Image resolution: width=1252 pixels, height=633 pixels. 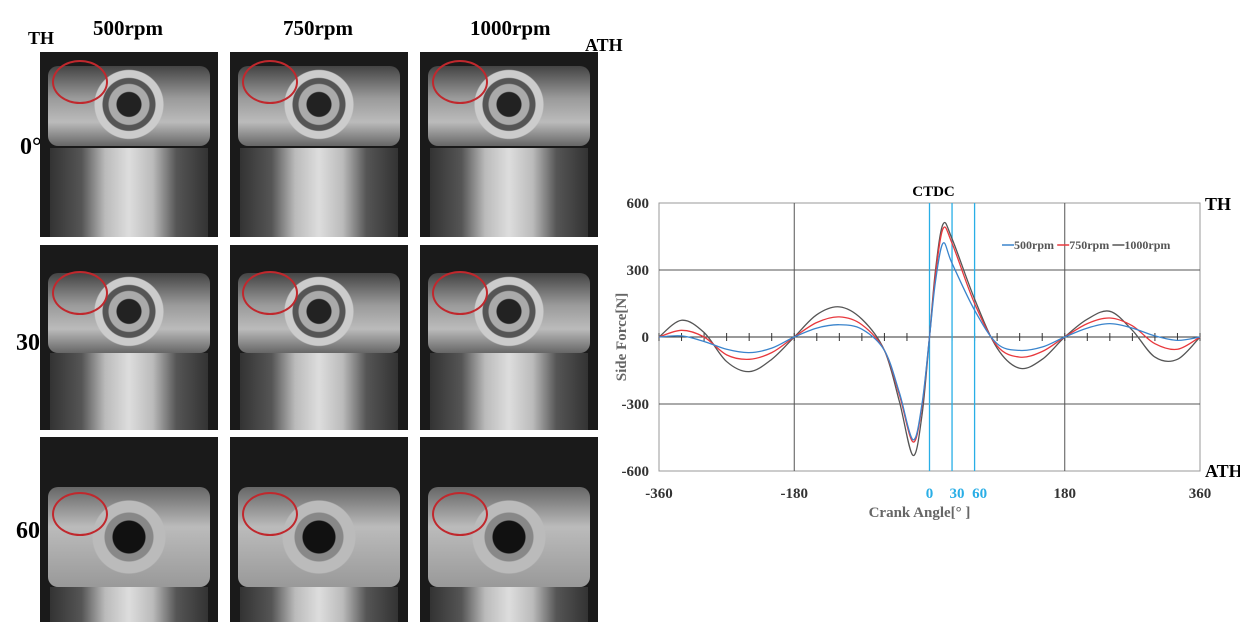 What do you see at coordinates (41, 38) in the screenshot?
I see `th-label: TH` at bounding box center [41, 38].